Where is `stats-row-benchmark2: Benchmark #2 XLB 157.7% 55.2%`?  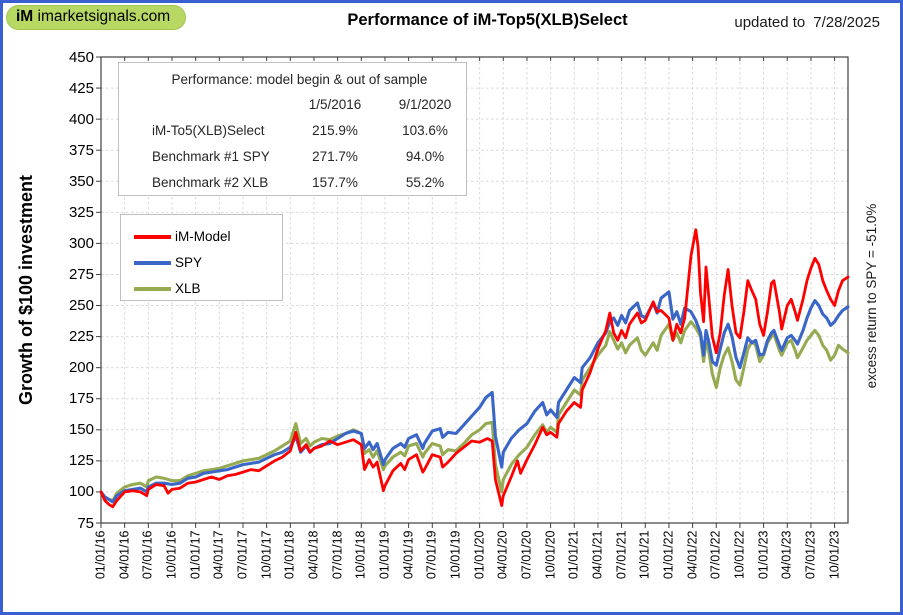 stats-row-benchmark2: Benchmark #2 XLB 157.7% 55.2% is located at coordinates (292, 183).